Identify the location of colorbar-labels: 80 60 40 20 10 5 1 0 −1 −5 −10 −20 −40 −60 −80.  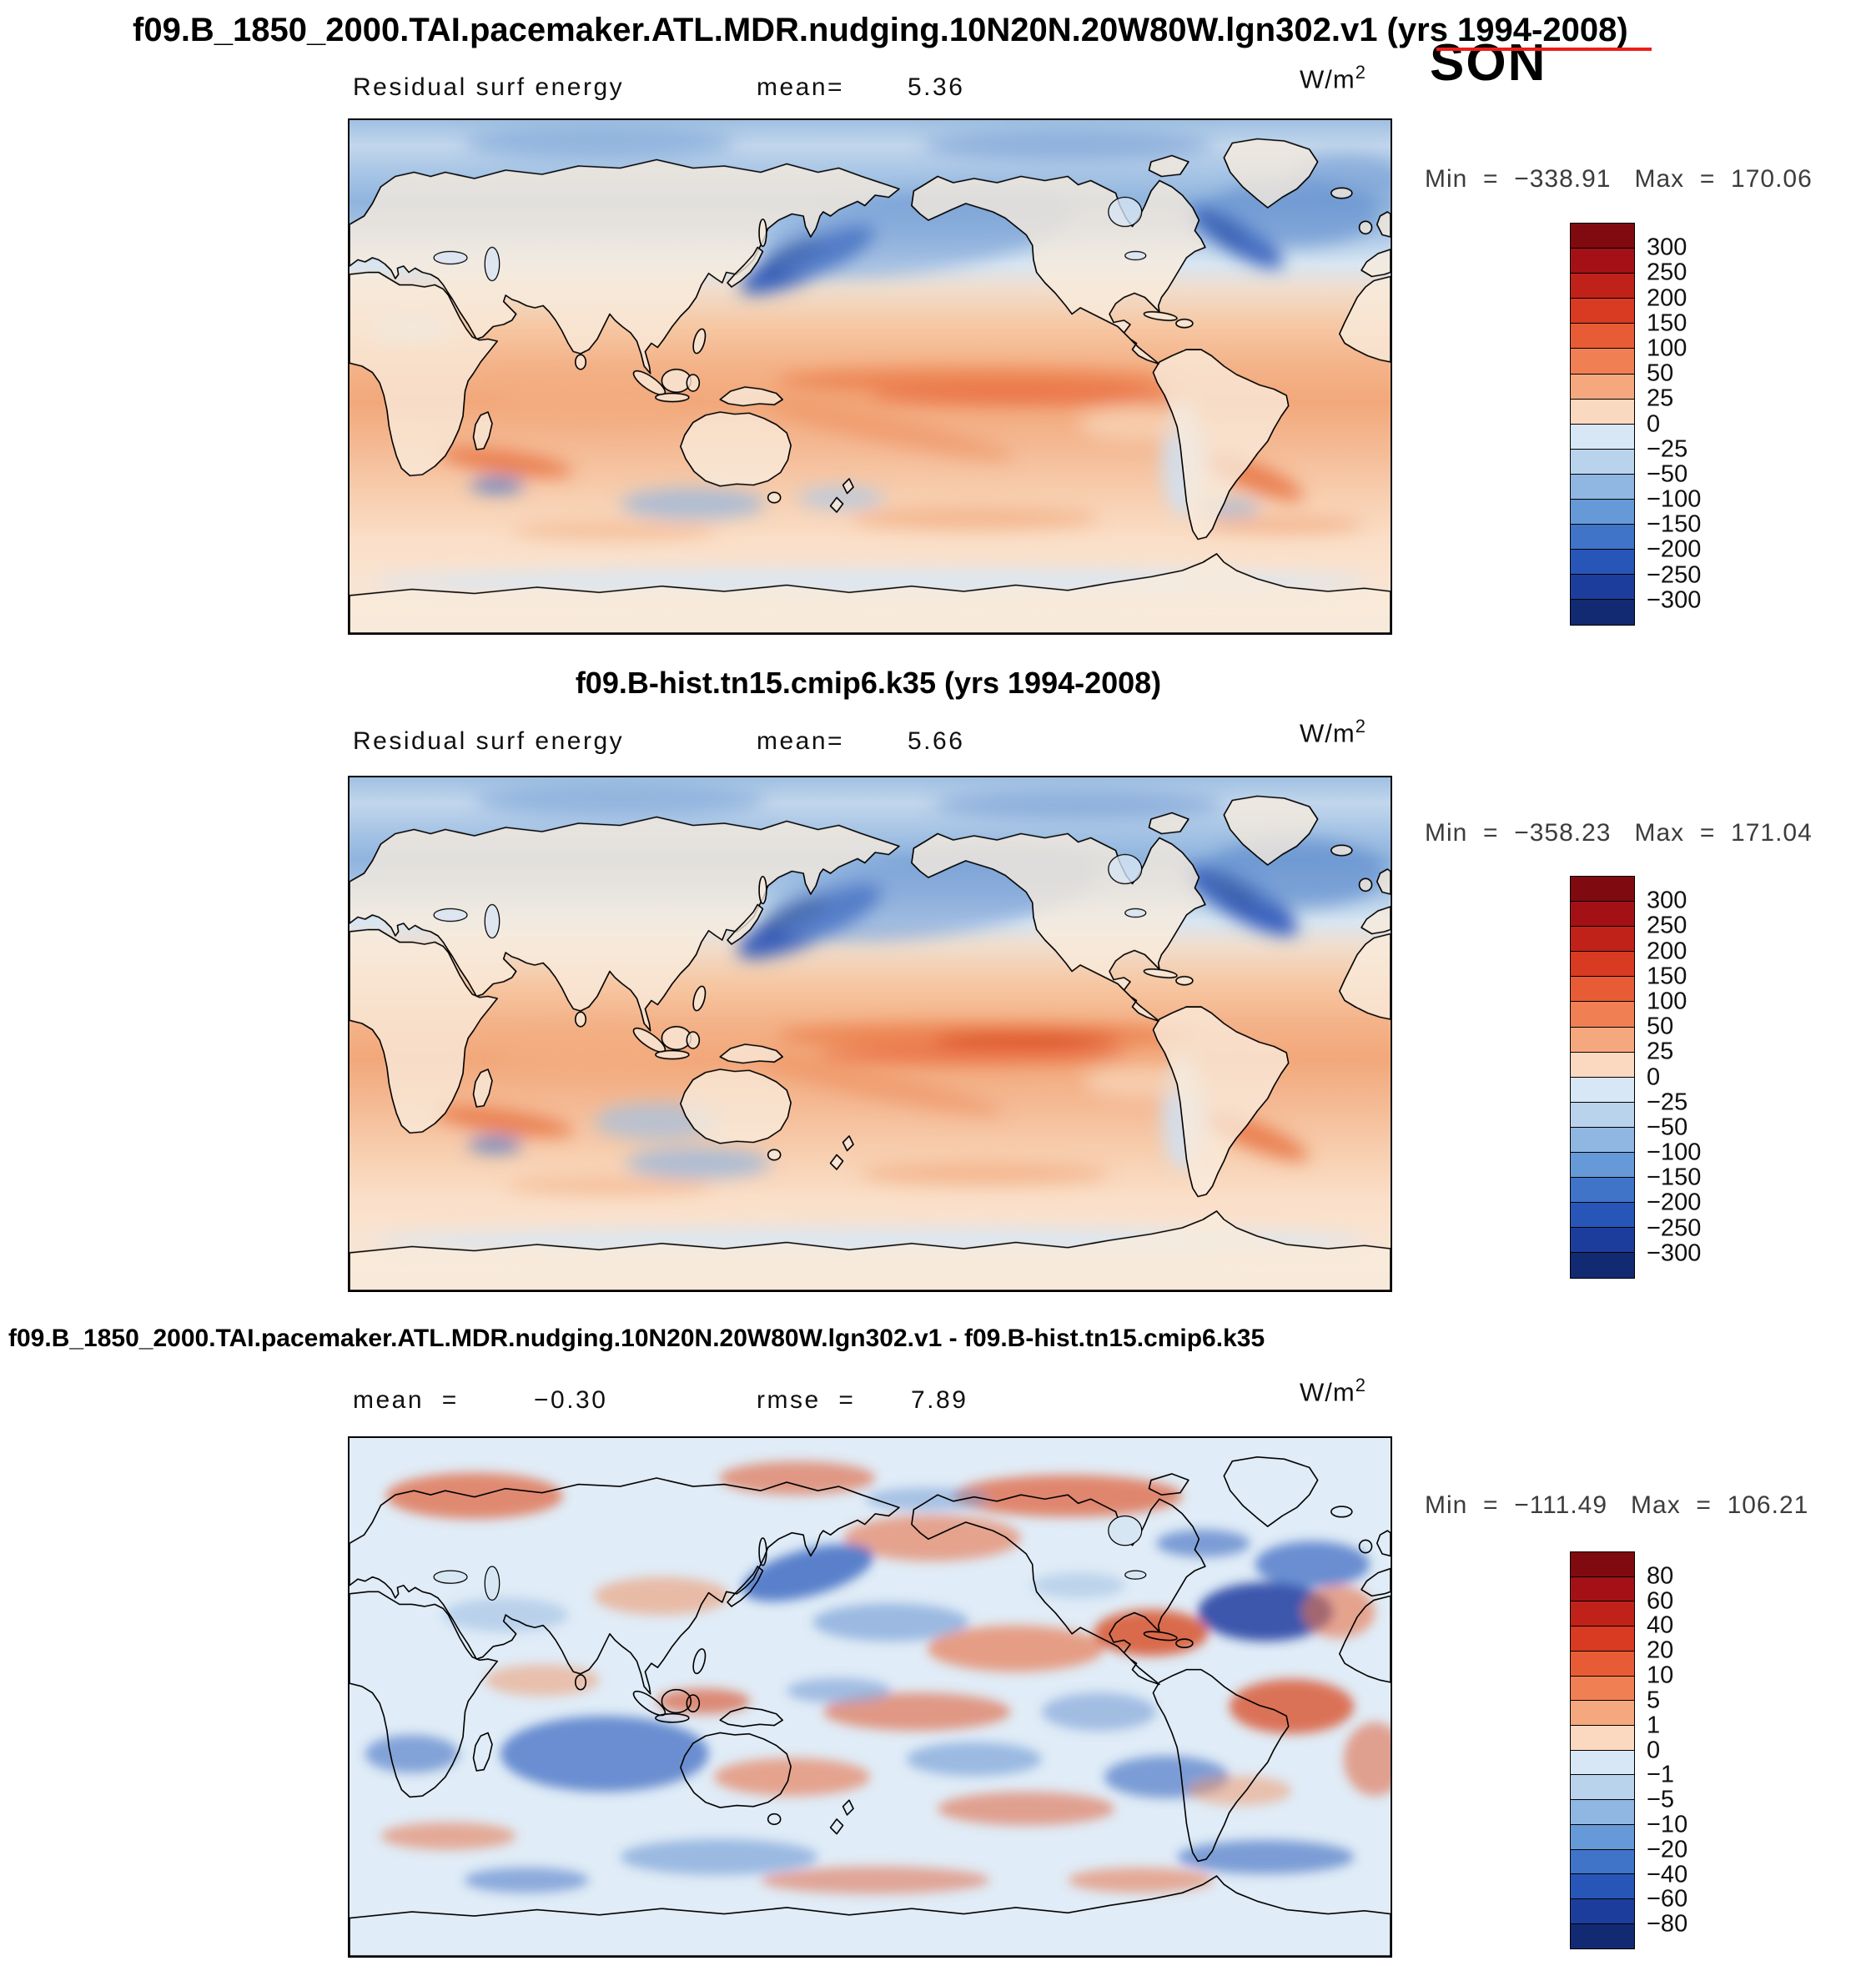
(1667, 1750).